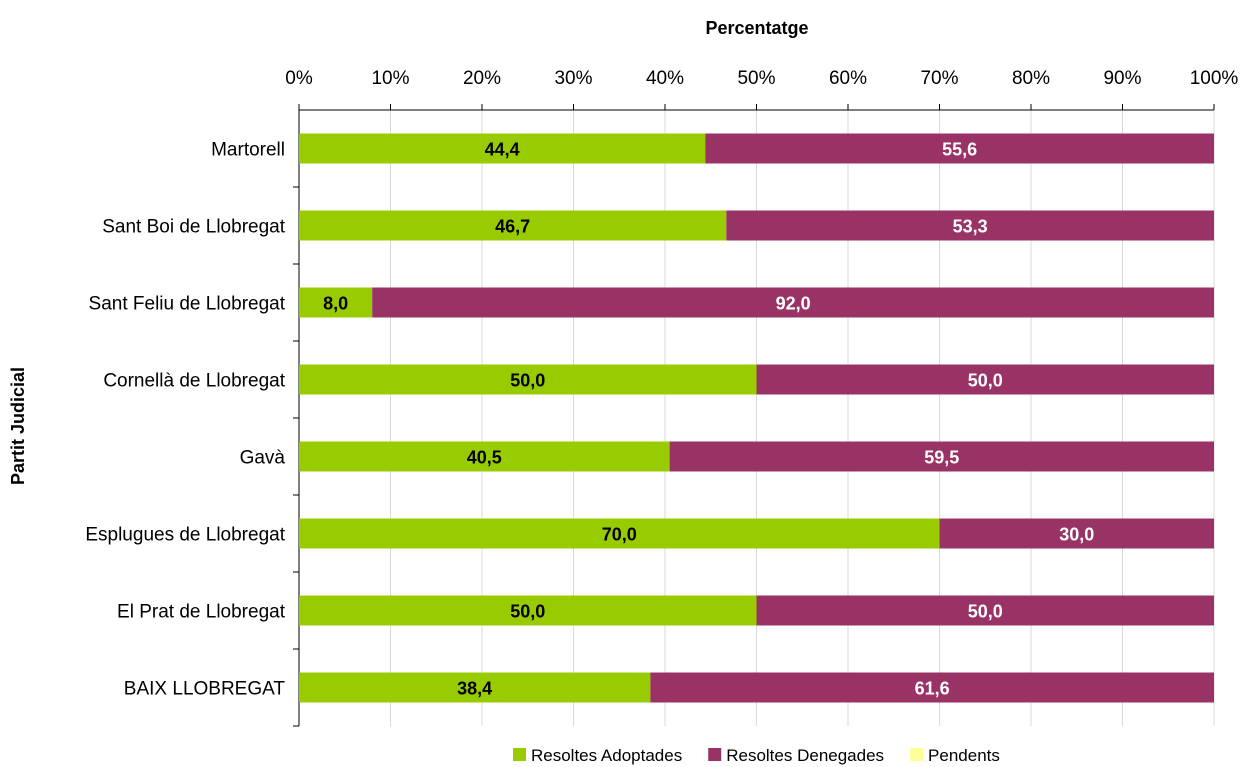 Image resolution: width=1240 pixels, height=767 pixels. I want to click on x-tick-label: 30%, so click(573, 78).